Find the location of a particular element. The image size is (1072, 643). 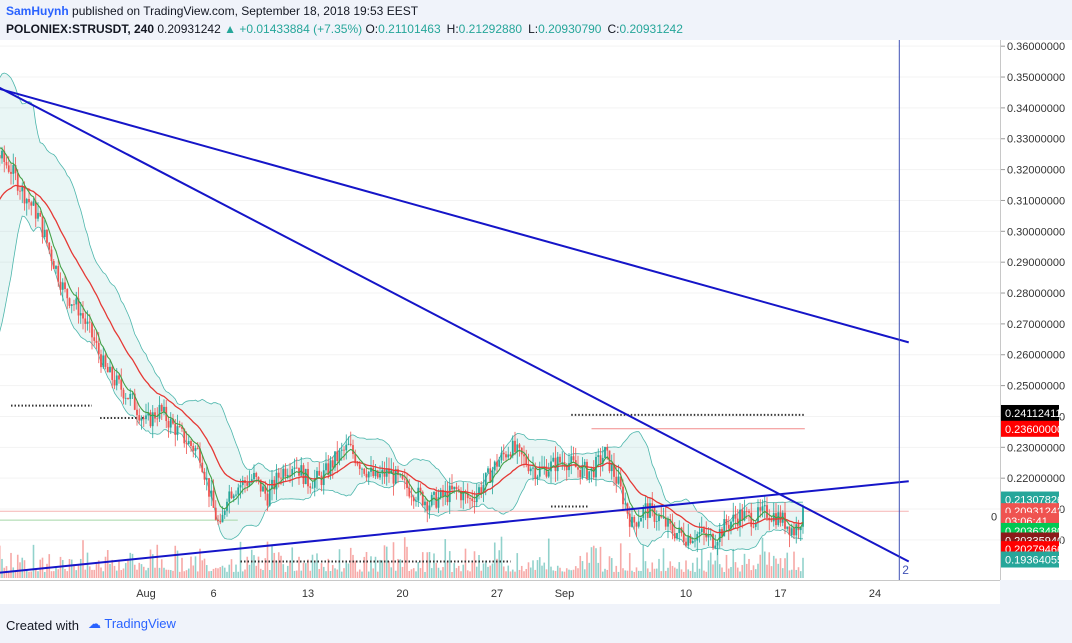

tradingview-logo: ☁ TradingView is located at coordinates (132, 624).